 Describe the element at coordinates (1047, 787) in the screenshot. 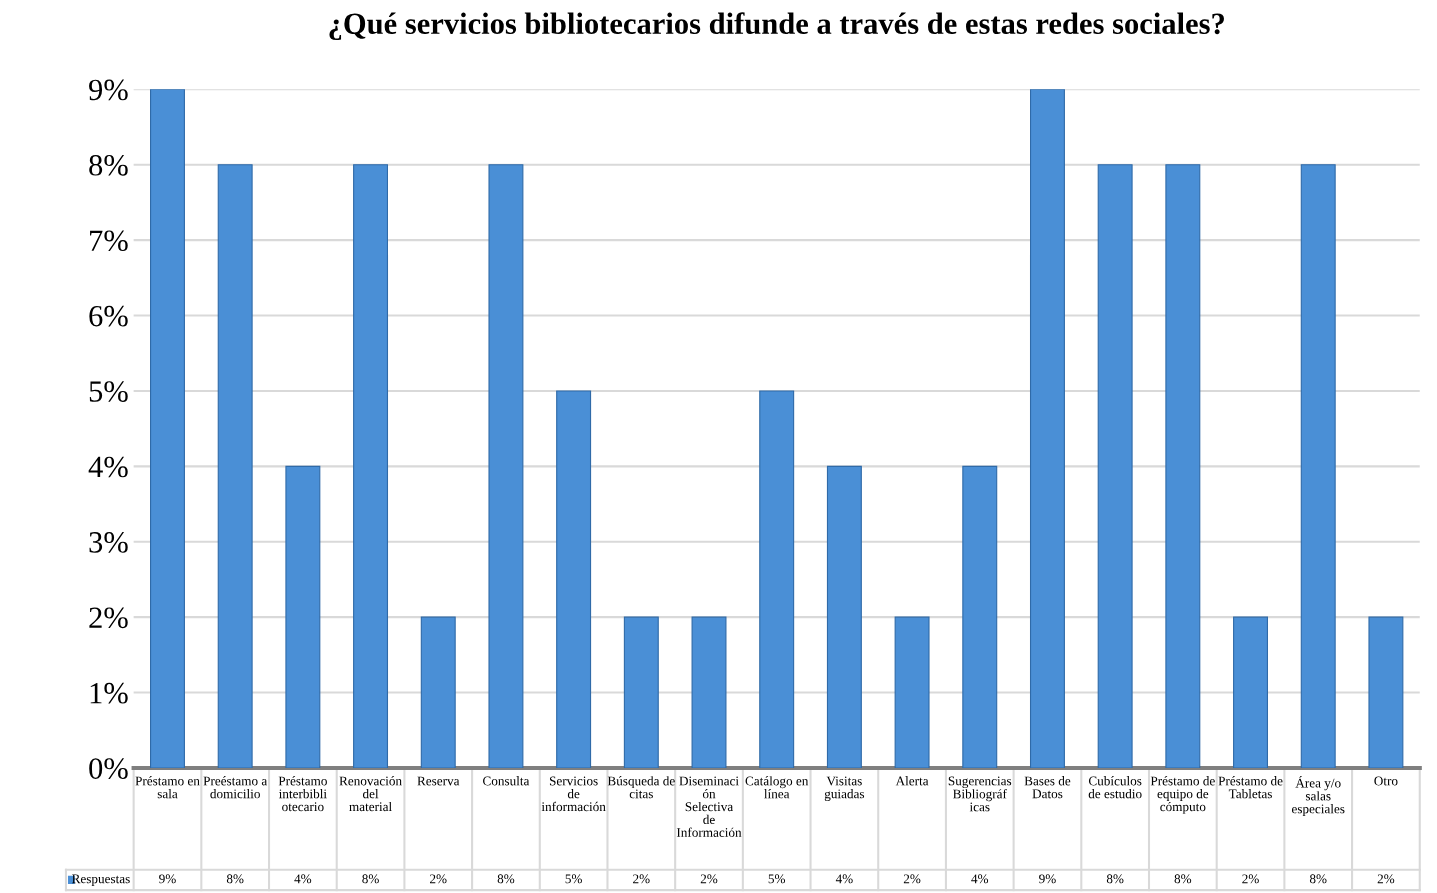

I see `x-tick-label: Bases de Datos` at that location.